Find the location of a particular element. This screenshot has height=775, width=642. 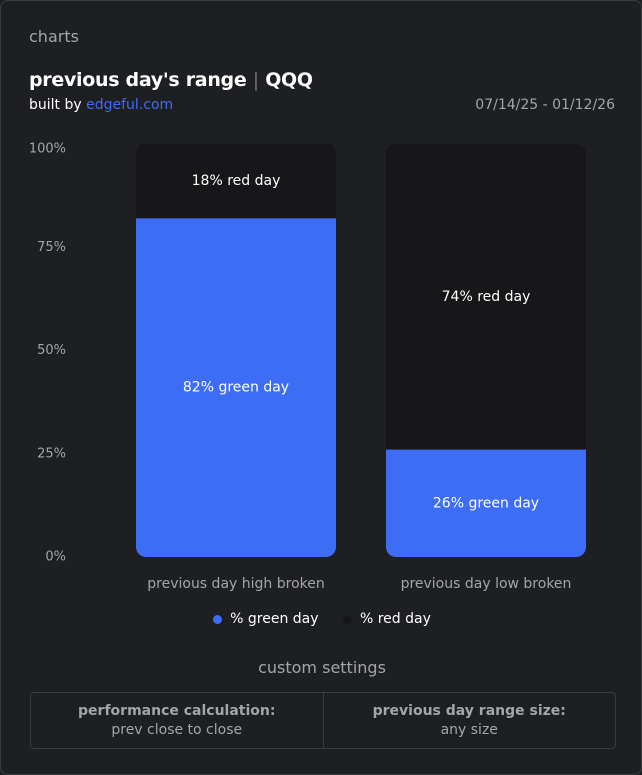

y-tick-label: 25% is located at coordinates (51, 453).